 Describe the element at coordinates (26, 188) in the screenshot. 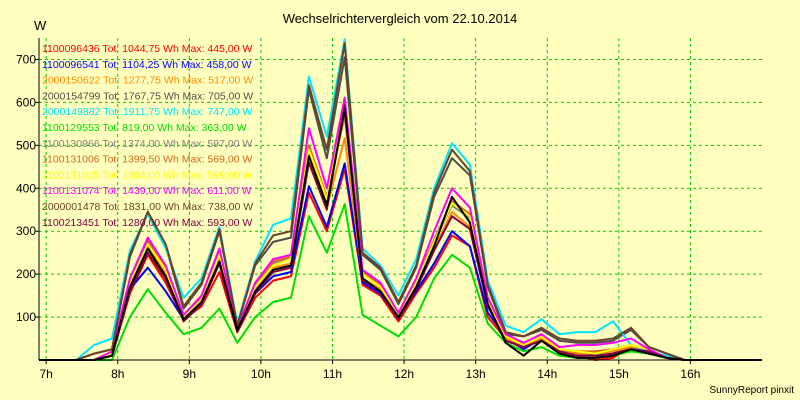

I see `y-tick-label: 400` at that location.